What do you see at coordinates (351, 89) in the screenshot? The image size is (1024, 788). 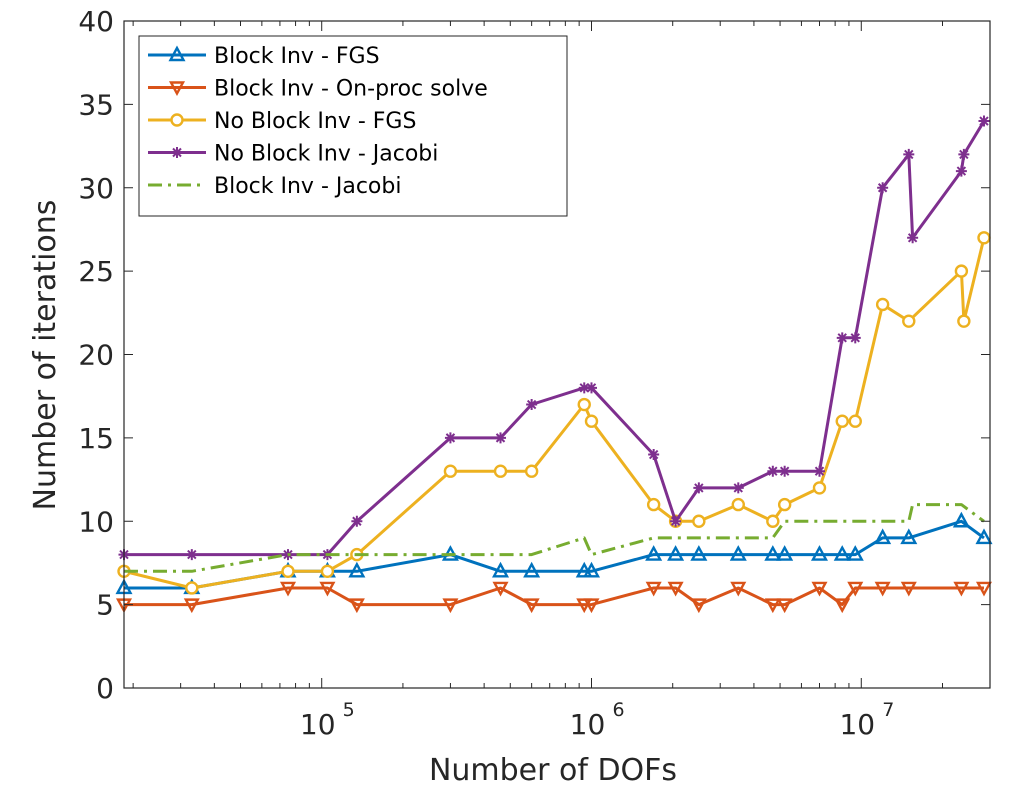 I see `legend-label: Block Inv - On-proc solve` at bounding box center [351, 89].